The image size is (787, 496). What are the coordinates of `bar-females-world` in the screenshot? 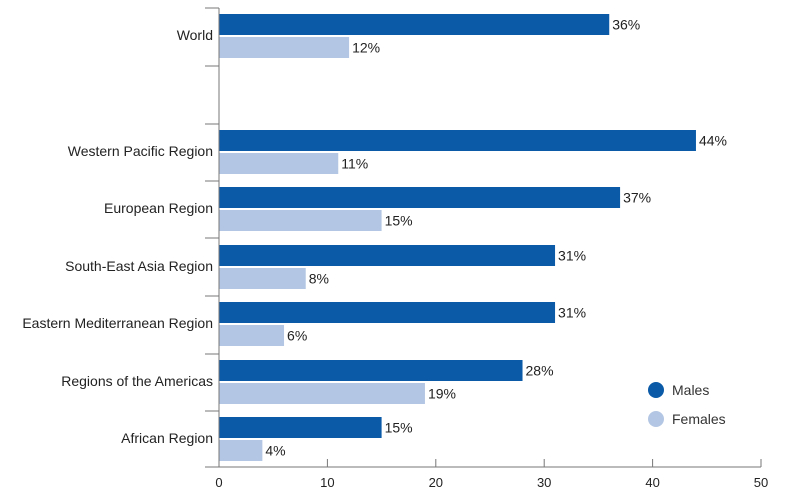 It's located at (284, 47).